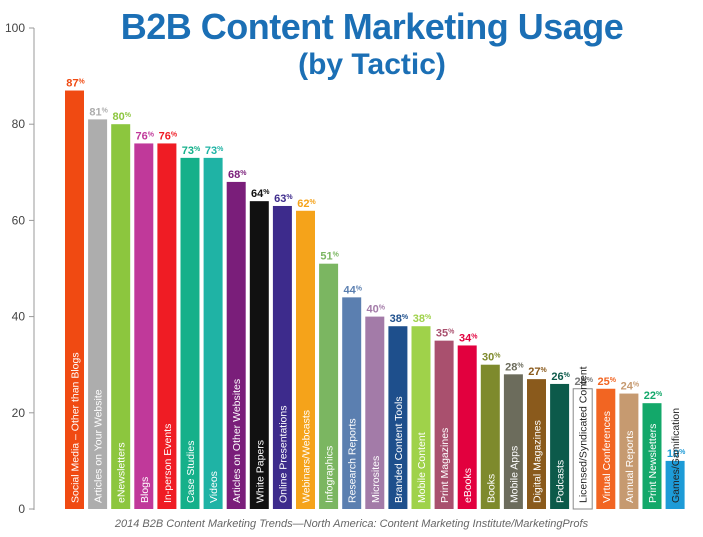 This screenshot has height=537, width=703. I want to click on category-label: Online Presentations, so click(283, 454).